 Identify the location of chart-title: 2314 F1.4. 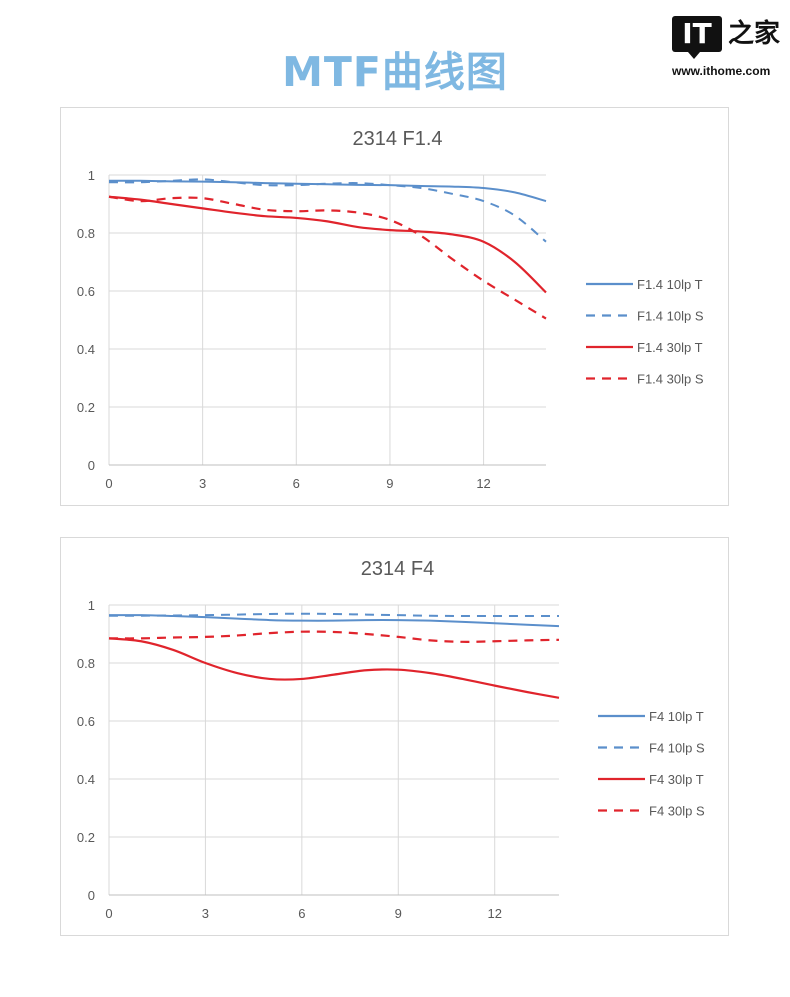
(397, 139).